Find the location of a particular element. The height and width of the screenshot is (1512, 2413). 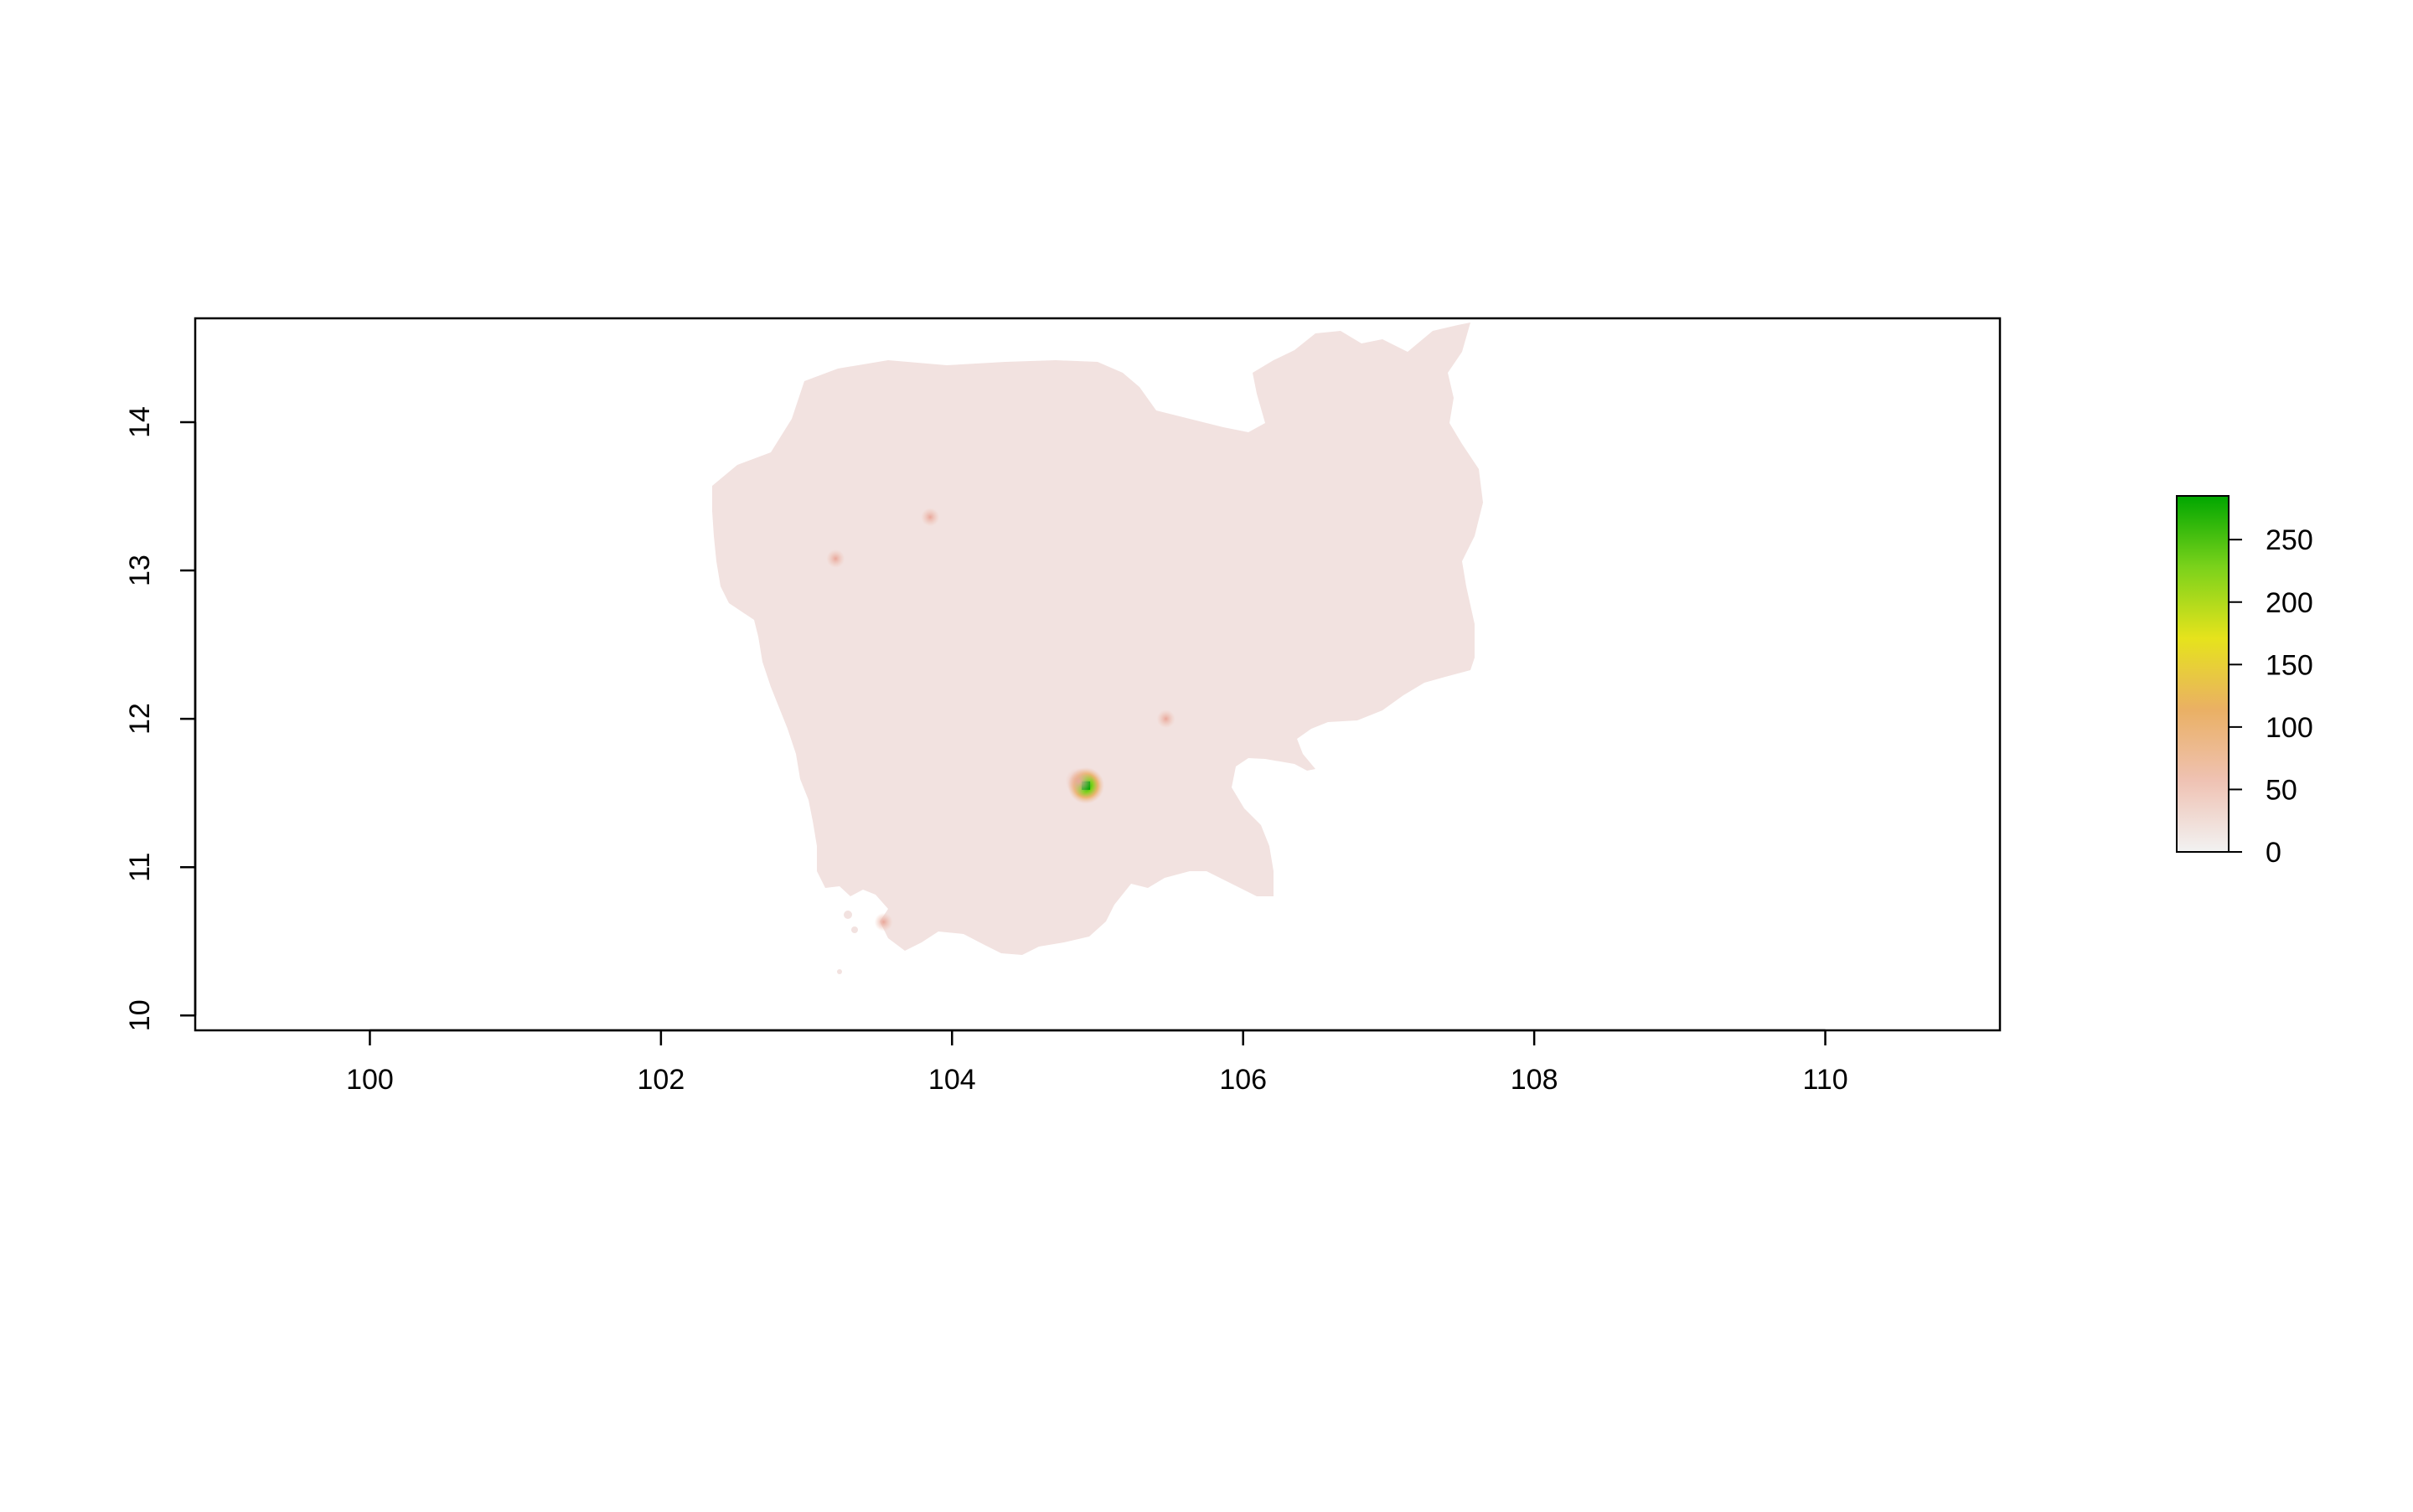

x-axis: 100 102 104 106 108 110 is located at coordinates (1097, 1062).